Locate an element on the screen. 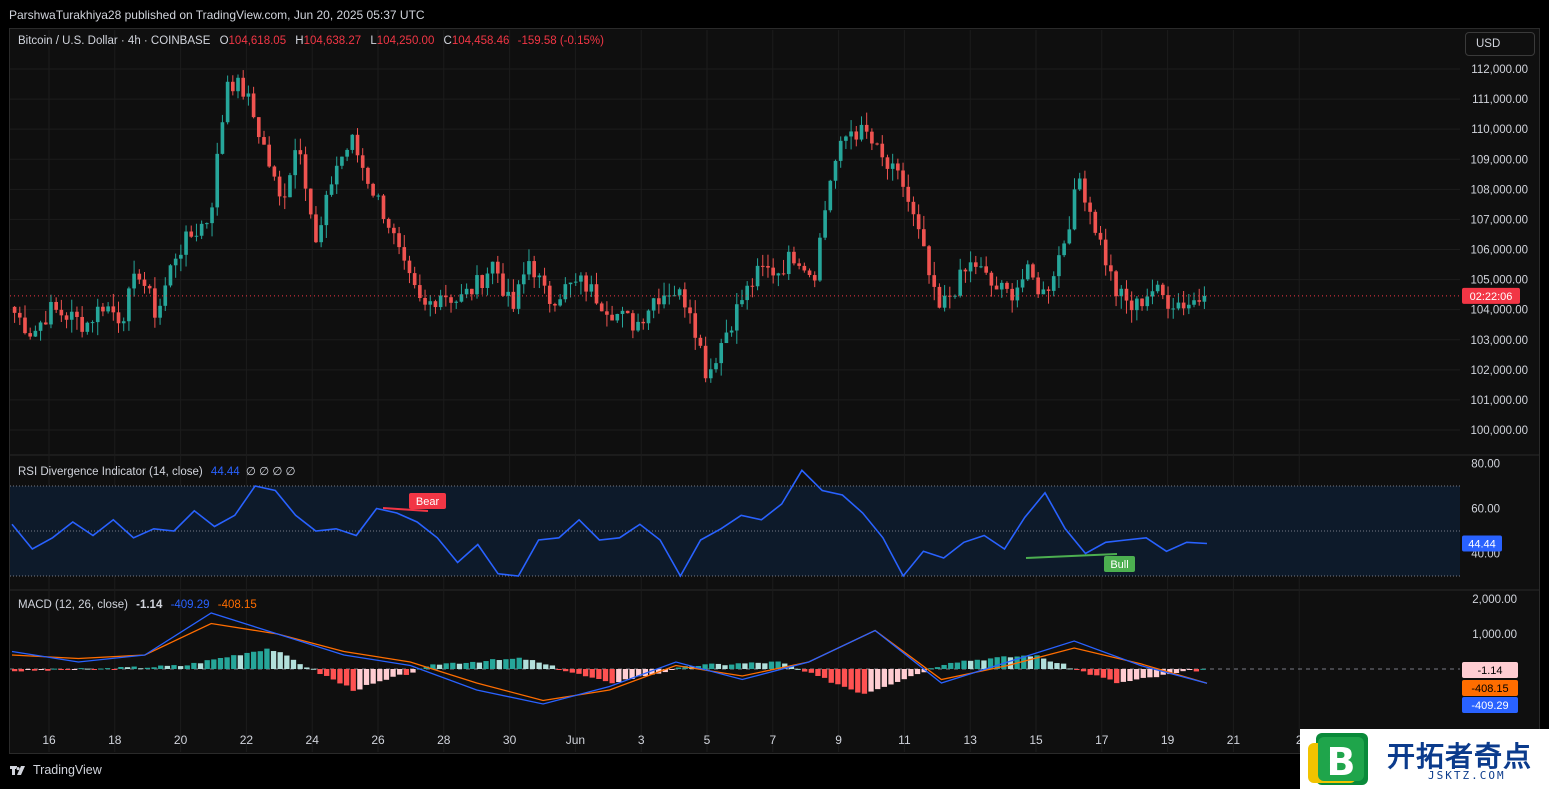  watermark-logo-icon: B is located at coordinates (1338, 759).